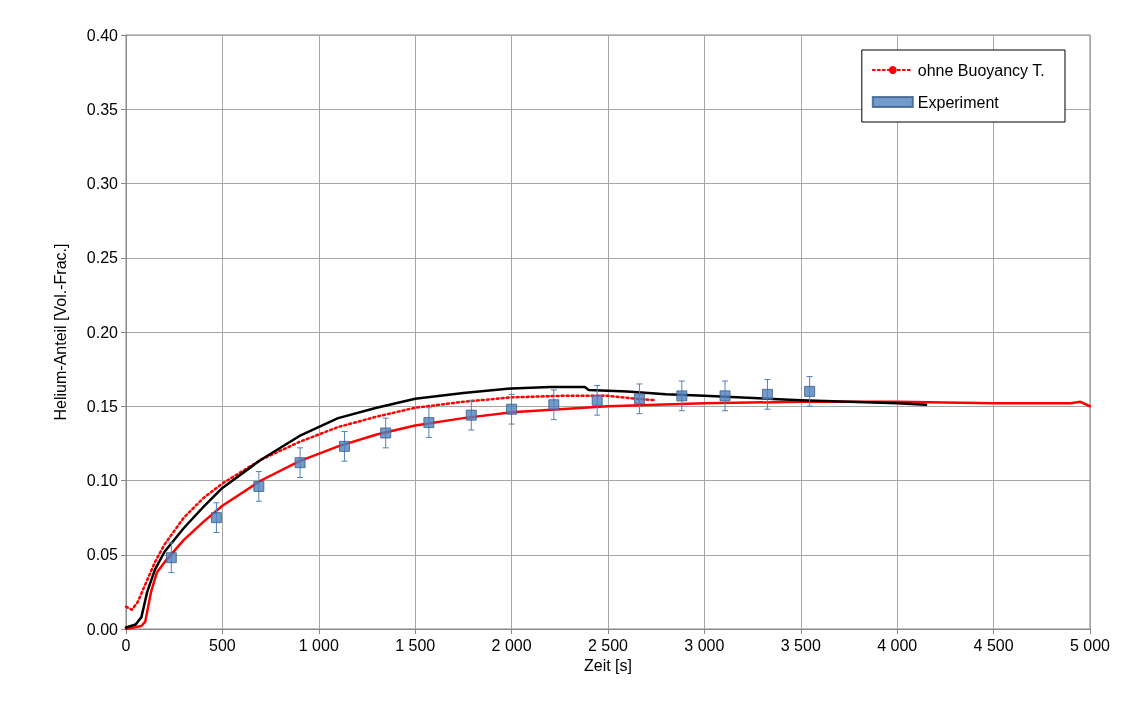  I want to click on x-tick-label: 4 000, so click(897, 645).